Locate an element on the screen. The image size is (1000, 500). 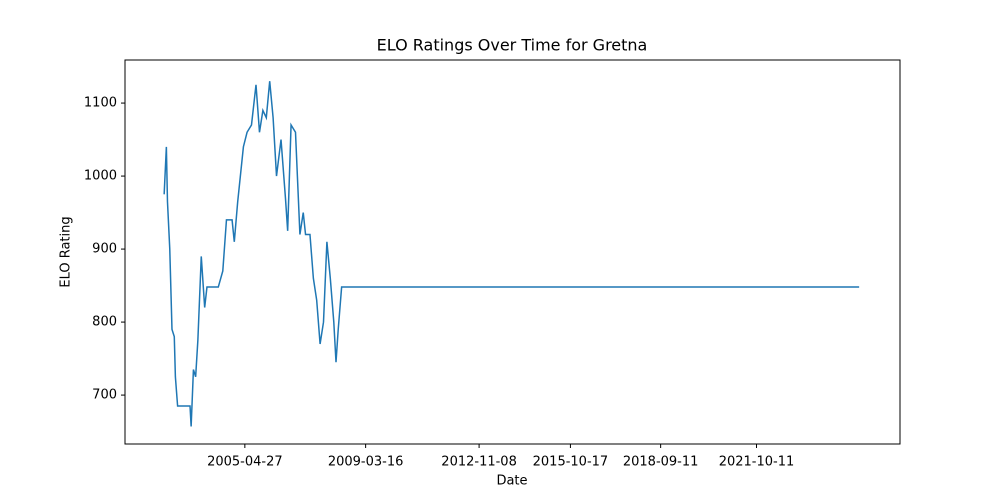
x-tick-label: 2012-11-08 is located at coordinates (479, 462).